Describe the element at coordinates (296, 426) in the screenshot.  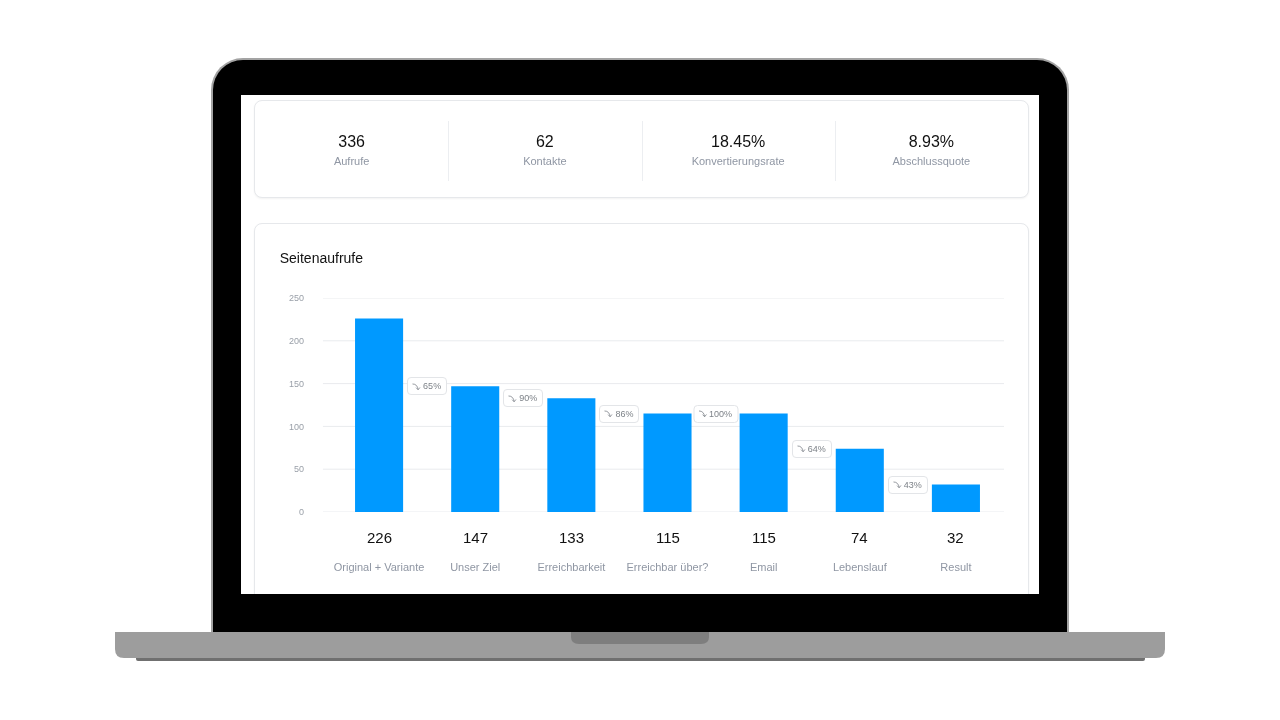
I see `y-tick-label: 100` at that location.